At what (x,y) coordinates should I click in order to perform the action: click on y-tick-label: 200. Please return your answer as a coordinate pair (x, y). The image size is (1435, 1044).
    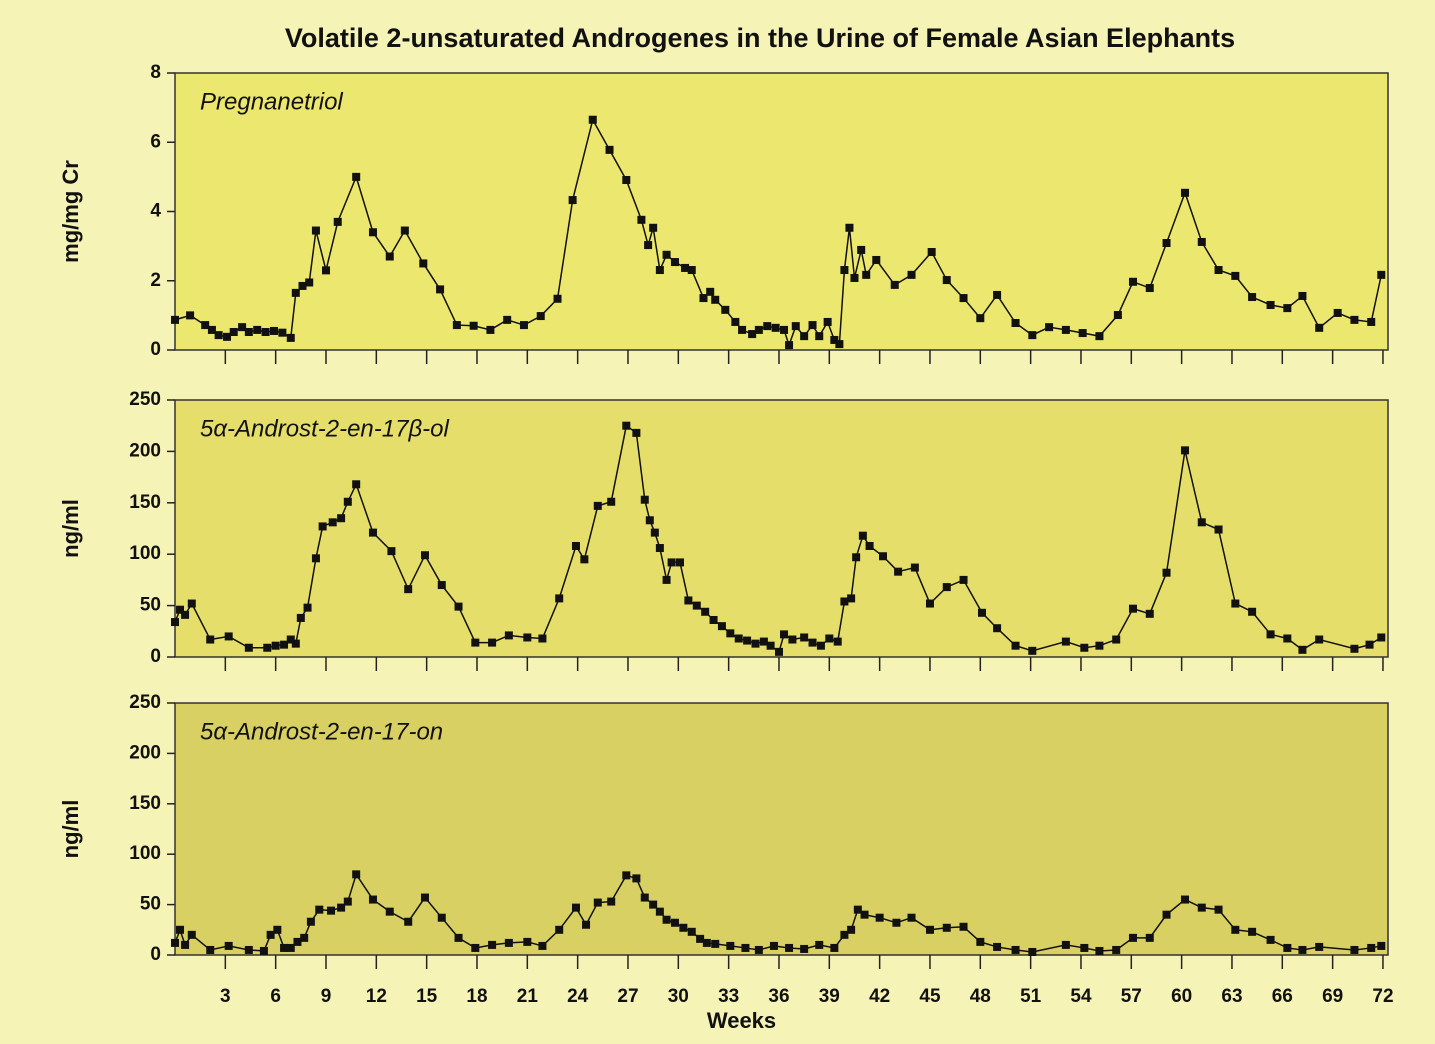
    Looking at the image, I should click on (145, 450).